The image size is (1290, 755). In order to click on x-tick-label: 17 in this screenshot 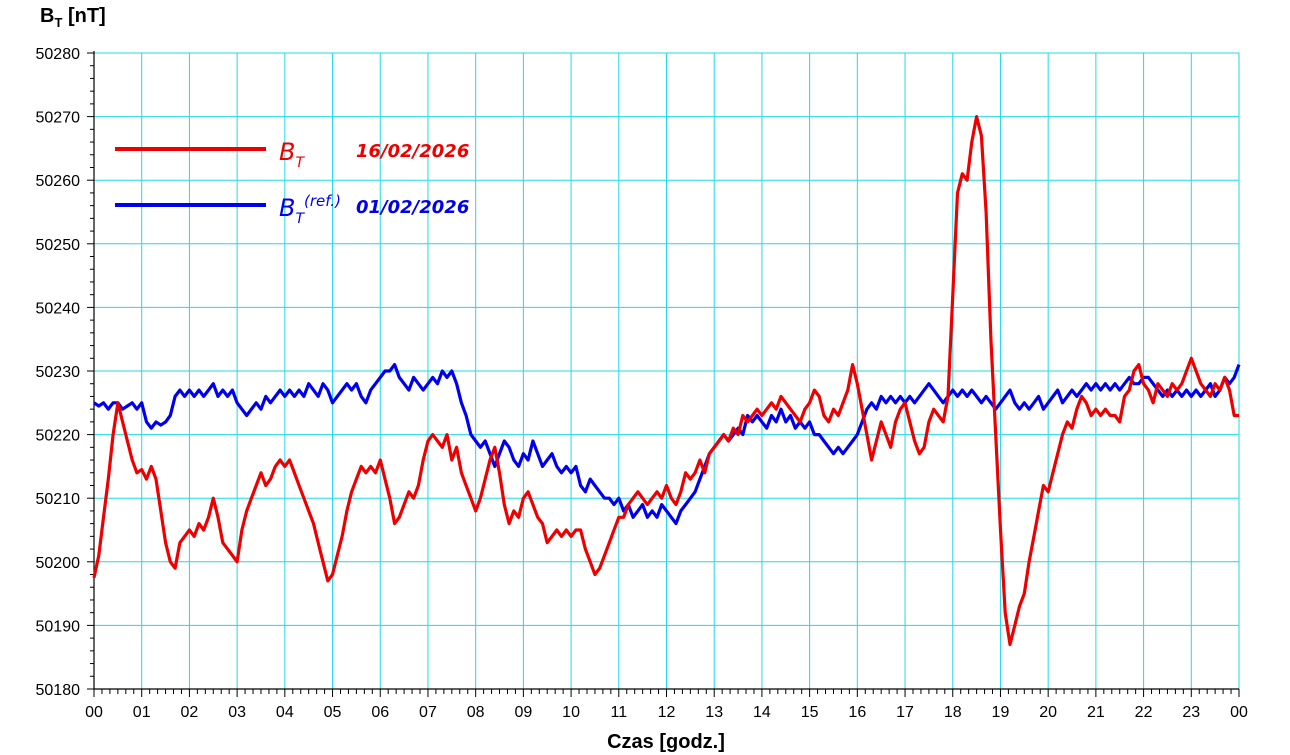, I will do `click(905, 712)`.